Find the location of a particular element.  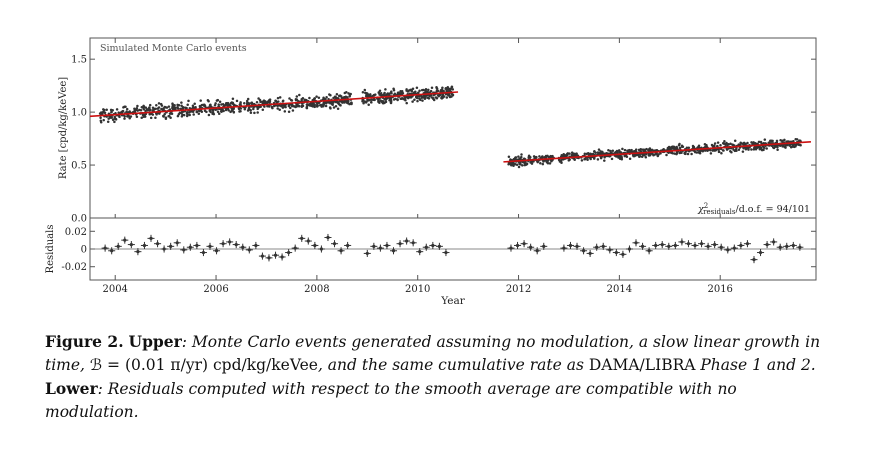

upper-fit-lines is located at coordinates (450, 127).